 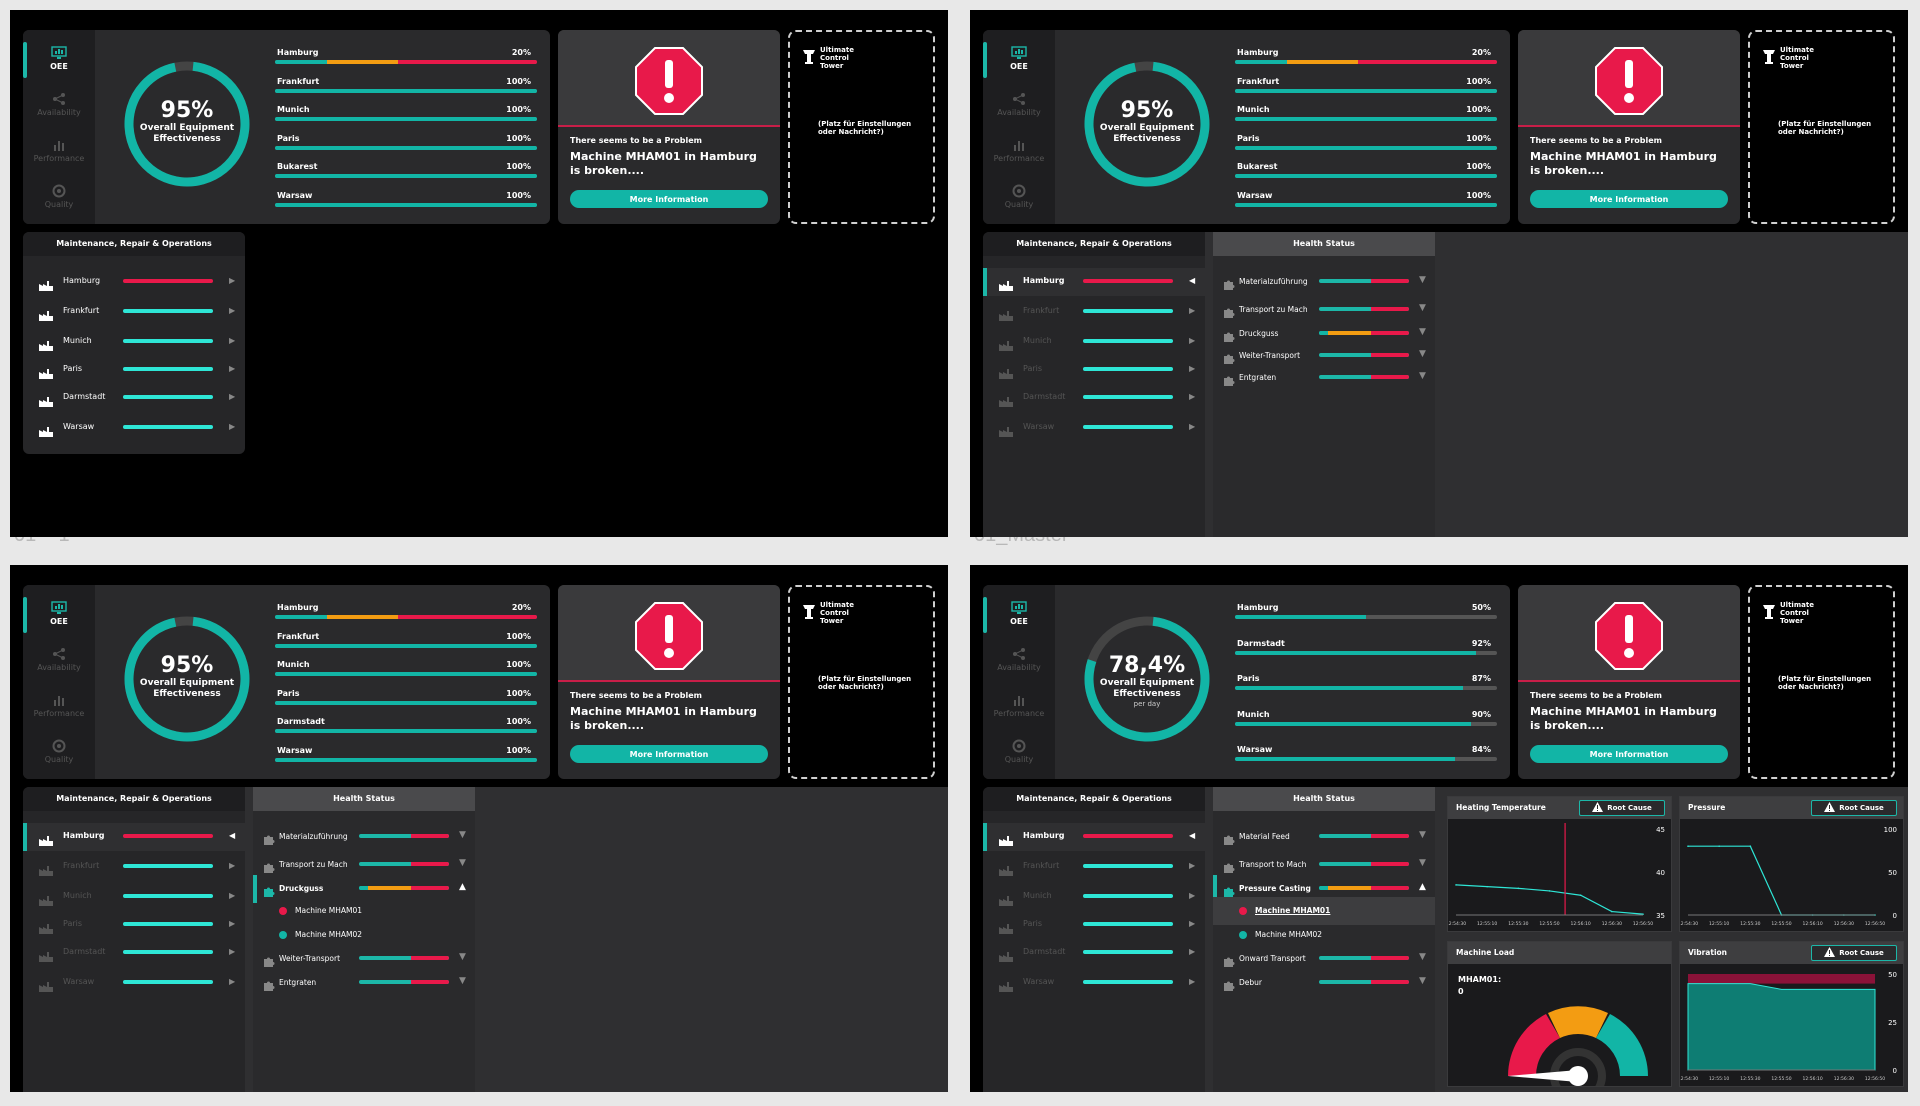 I want to click on health-item-row: Transport to Mach ▼, so click(x=1324, y=865).